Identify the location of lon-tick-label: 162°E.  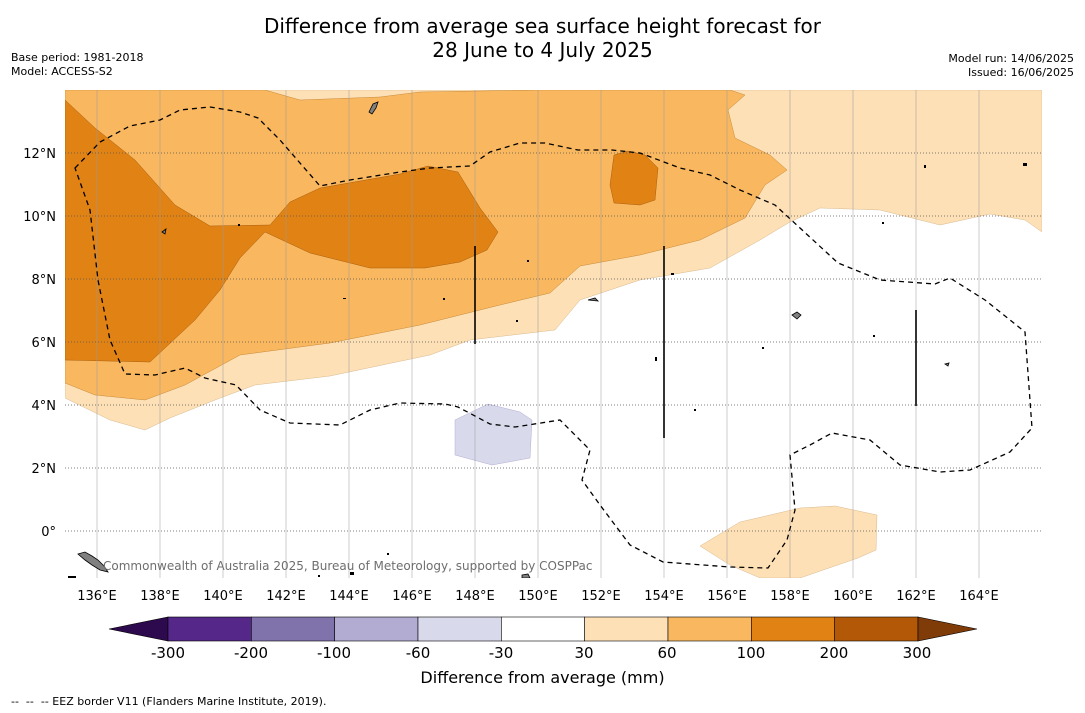
(916, 596).